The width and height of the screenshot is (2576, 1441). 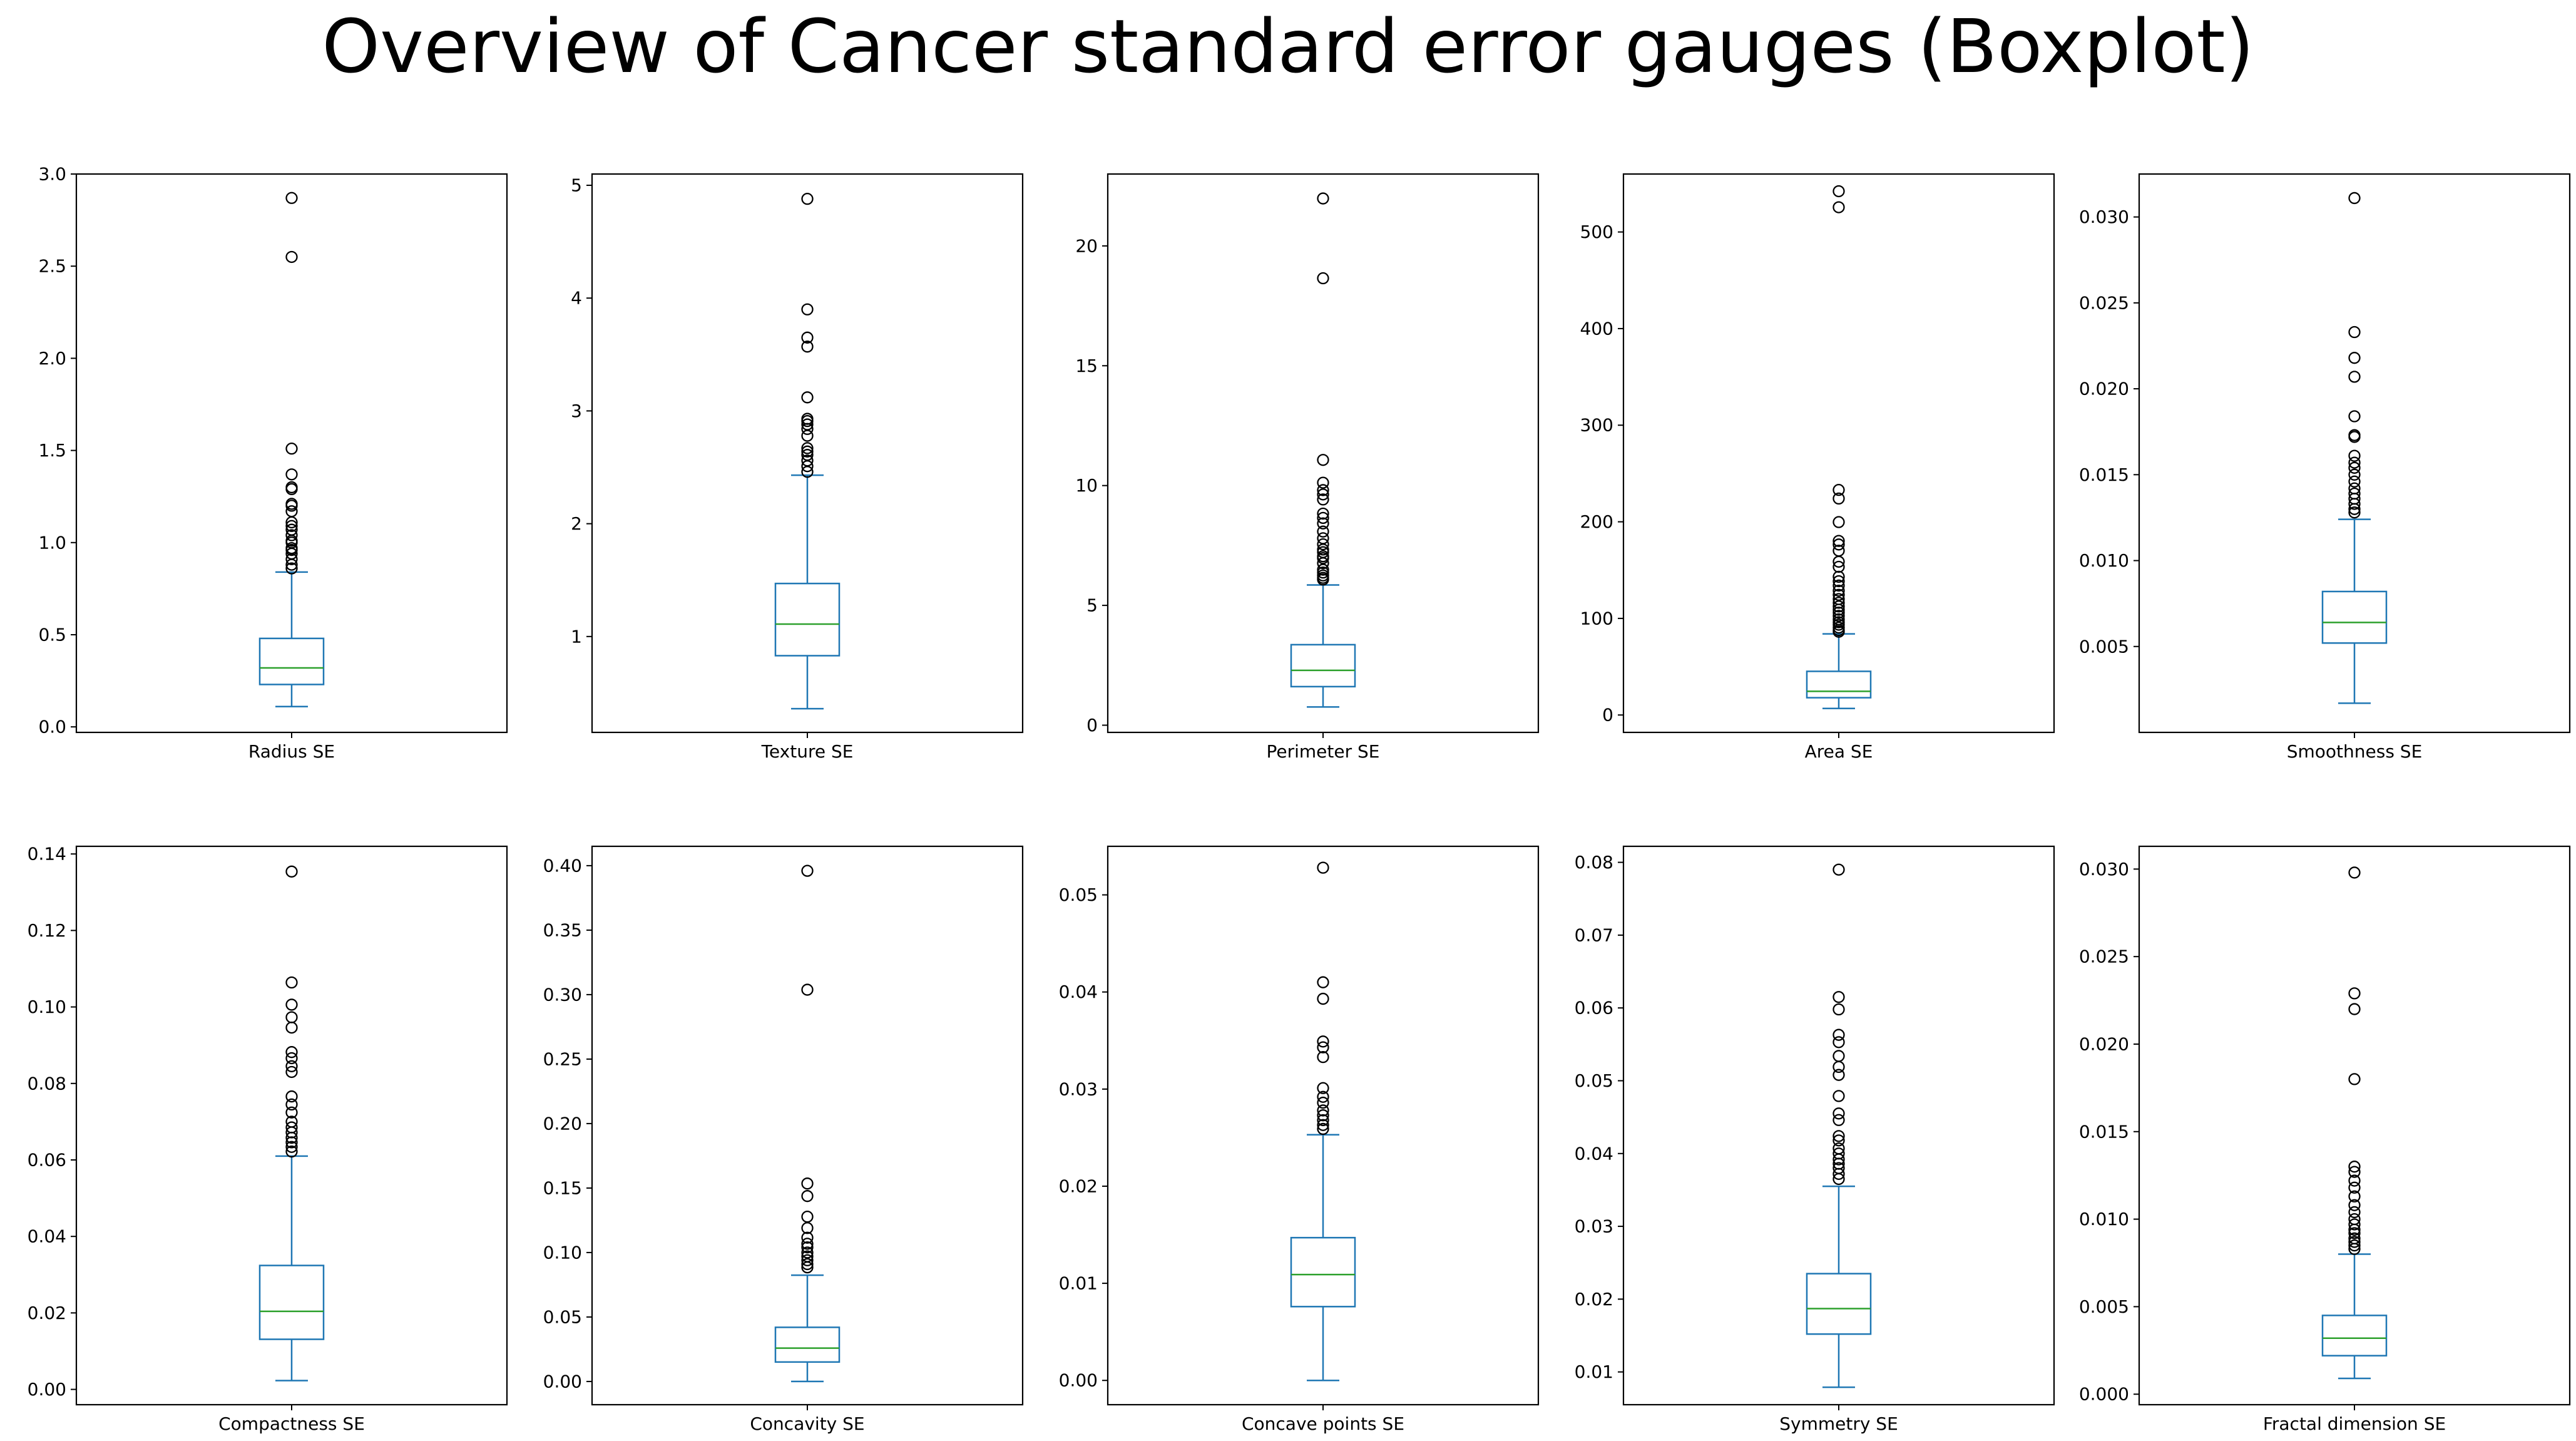 I want to click on y-tick-label: 4, so click(x=576, y=298).